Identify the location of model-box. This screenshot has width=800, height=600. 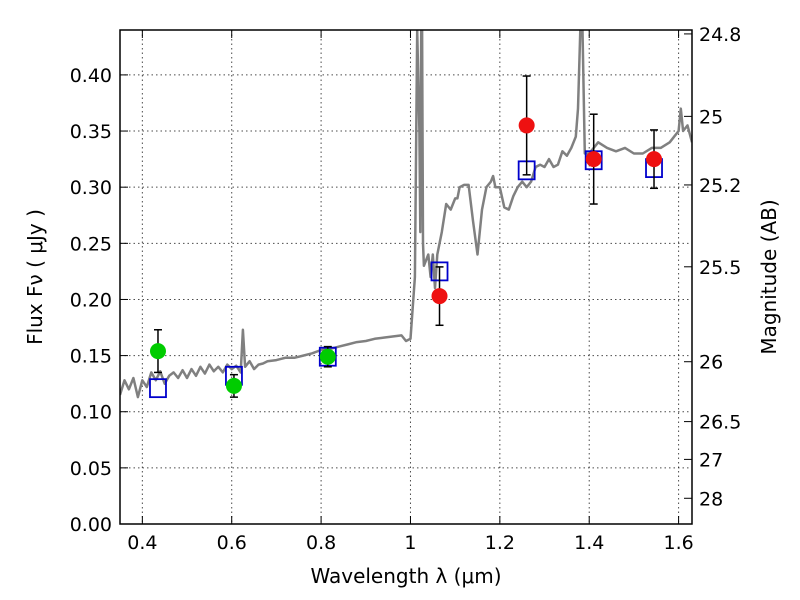
(158, 388).